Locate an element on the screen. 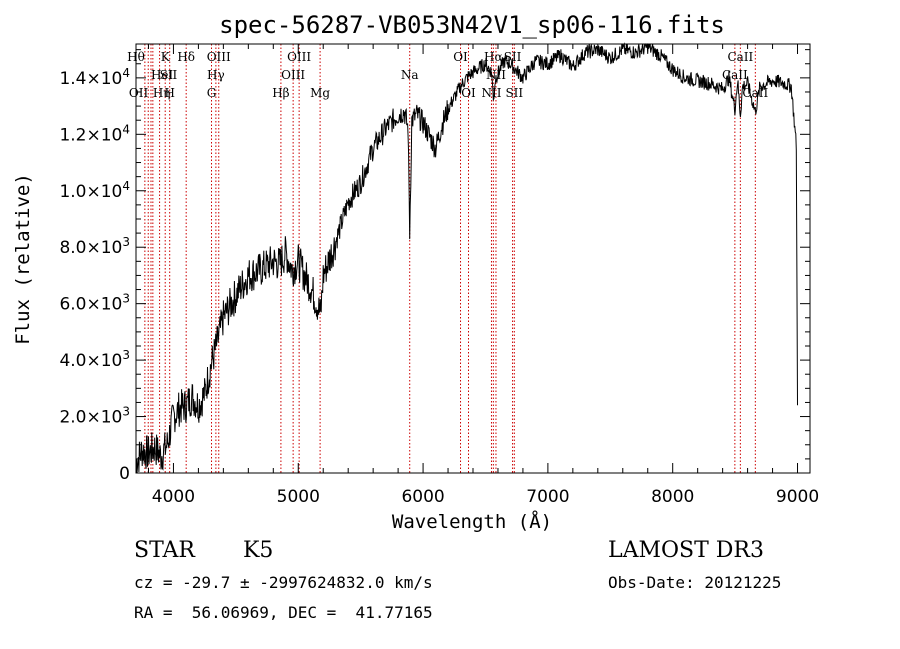 This screenshot has width=900, height=649. obs-date: Obs-Date: 20121225 is located at coordinates (695, 582).